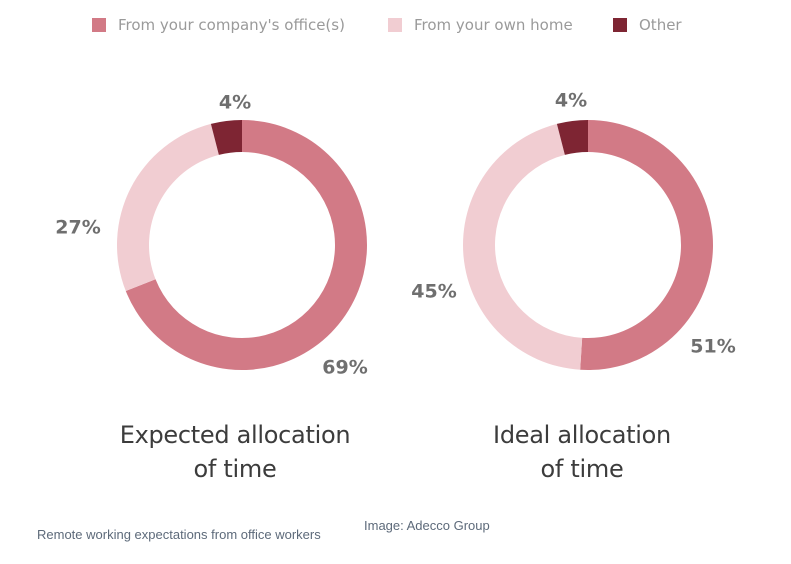 This screenshot has height=564, width=791. Describe the element at coordinates (712, 347) in the screenshot. I see `ideal-label-office: 51%` at that location.